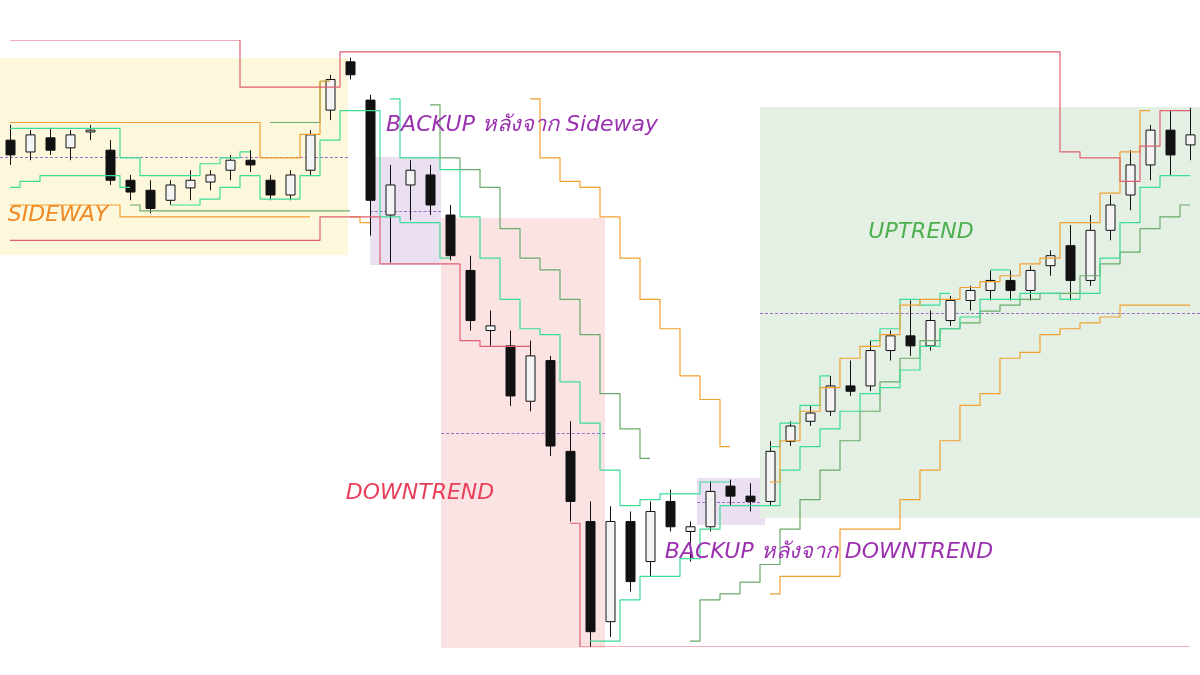  What do you see at coordinates (58, 213) in the screenshot?
I see `annotation: SIDEWAY` at bounding box center [58, 213].